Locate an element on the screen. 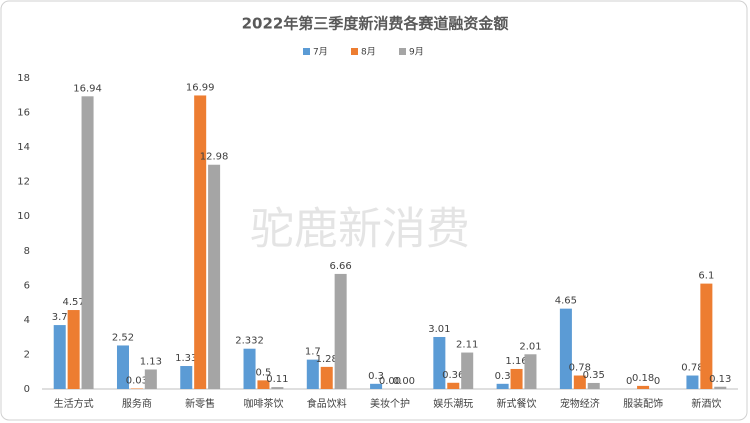  data-label: 12.98 is located at coordinates (214, 157).